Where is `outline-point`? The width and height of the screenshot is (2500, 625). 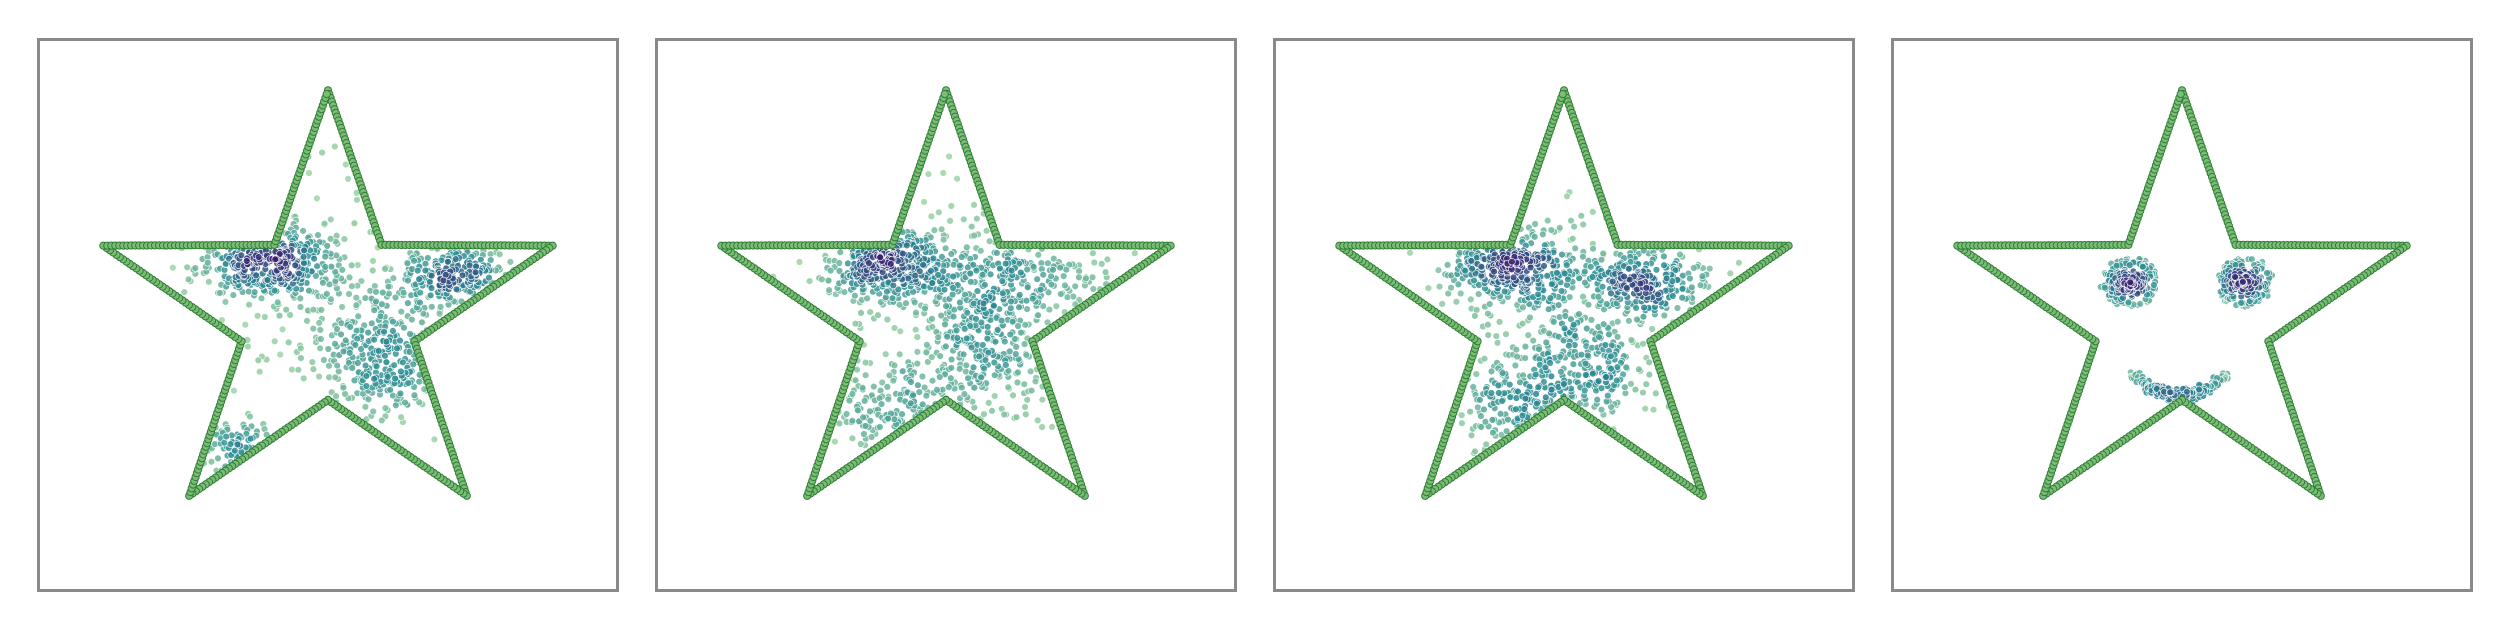 outline-point is located at coordinates (1562, 94).